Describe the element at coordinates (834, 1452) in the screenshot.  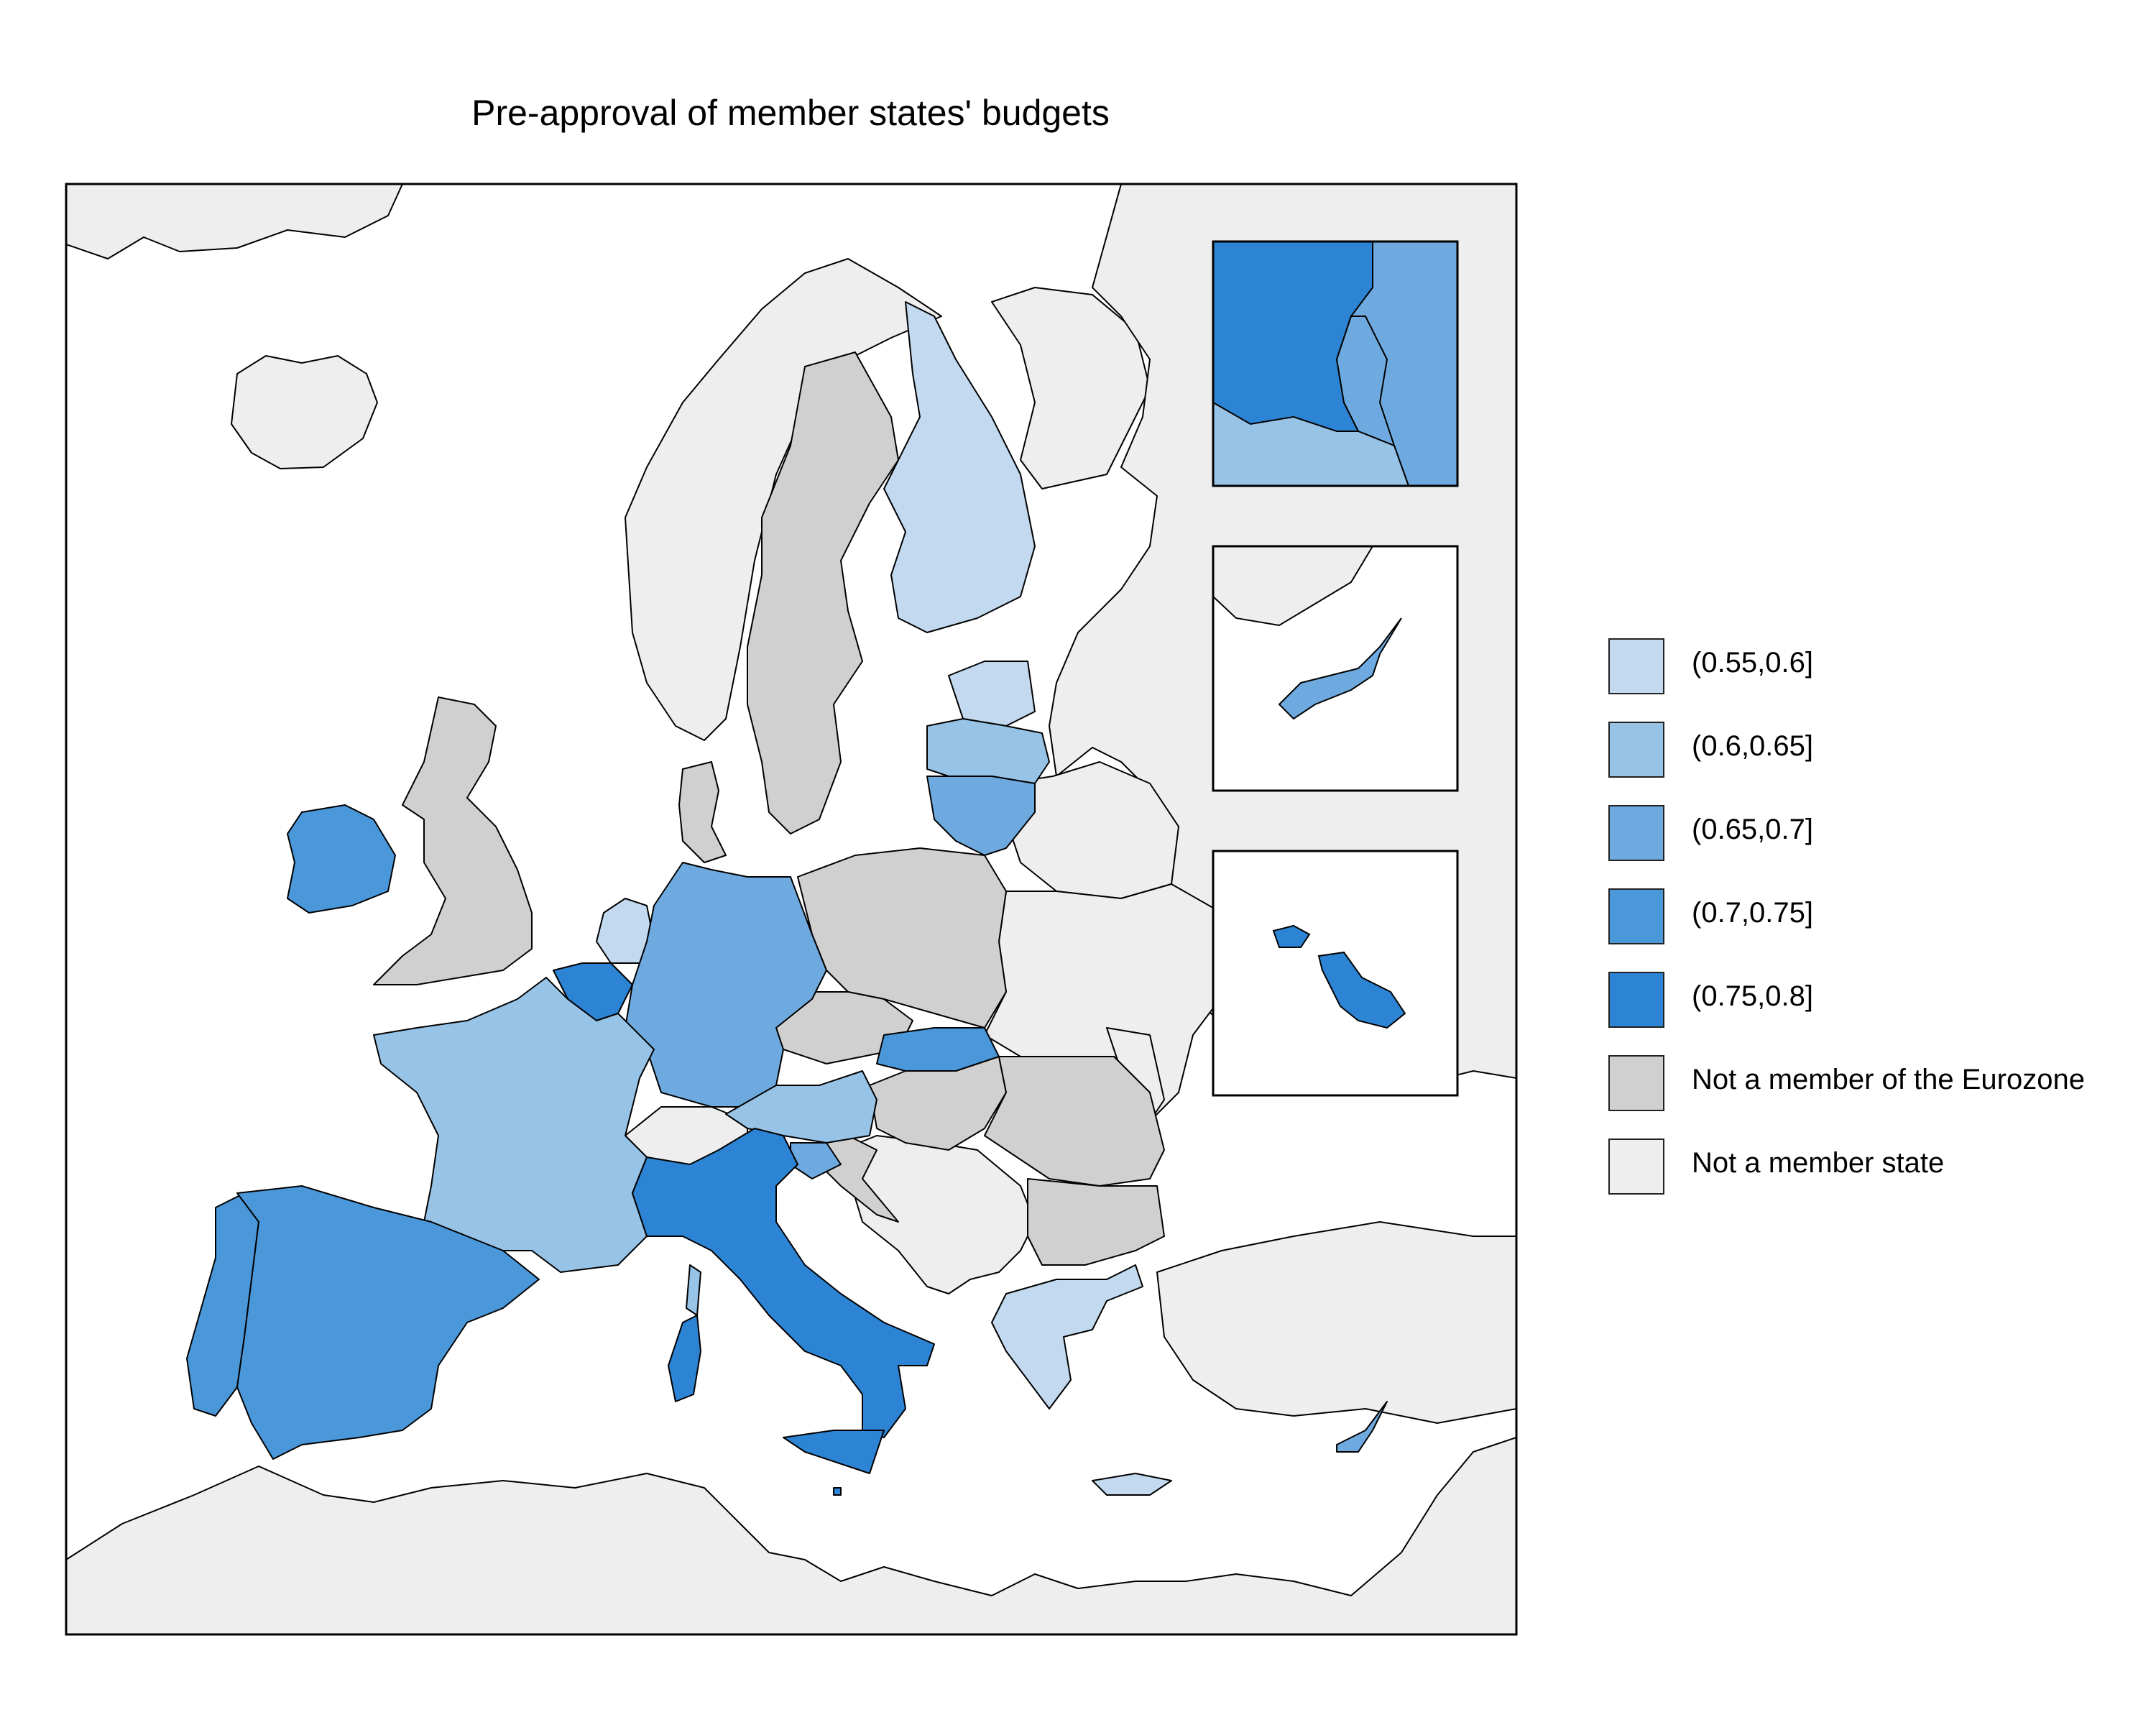
I see `sicily-region` at that location.